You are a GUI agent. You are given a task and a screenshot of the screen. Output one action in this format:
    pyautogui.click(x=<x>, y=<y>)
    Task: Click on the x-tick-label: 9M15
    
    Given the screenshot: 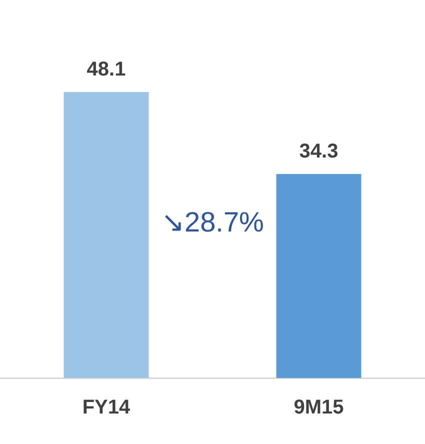 What is the action you would take?
    pyautogui.click(x=319, y=407)
    